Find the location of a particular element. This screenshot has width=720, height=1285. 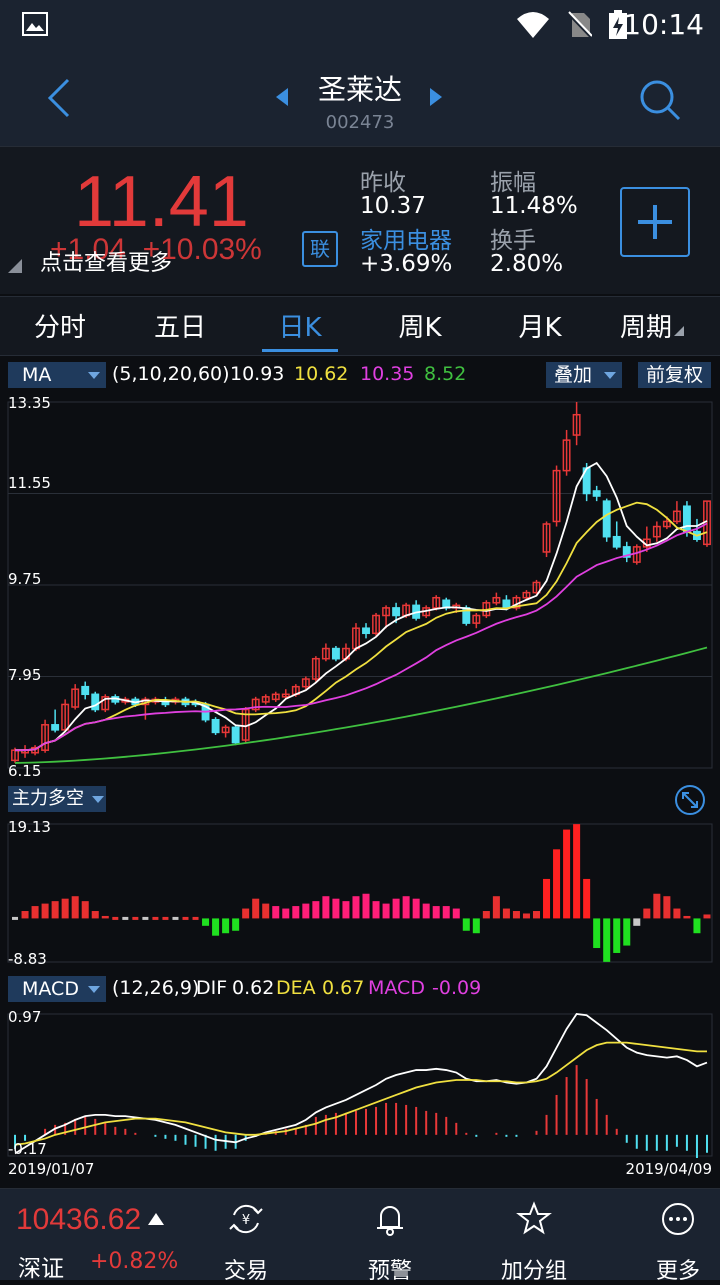

back-icon is located at coordinates (60, 98).